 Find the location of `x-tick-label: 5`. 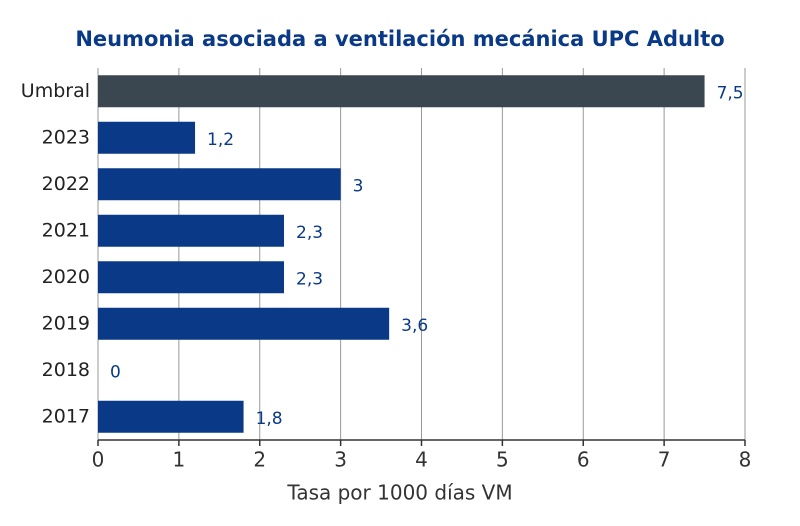

x-tick-label: 5 is located at coordinates (502, 460).